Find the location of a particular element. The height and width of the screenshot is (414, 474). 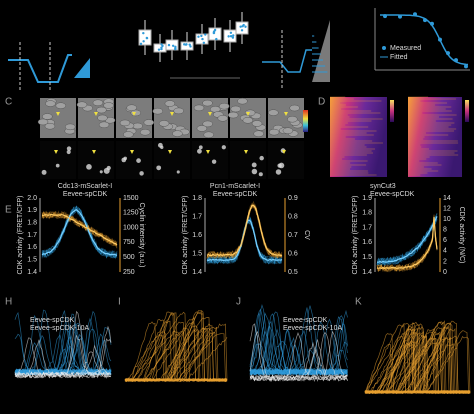

fluorescence-image is located at coordinates (96, 160).